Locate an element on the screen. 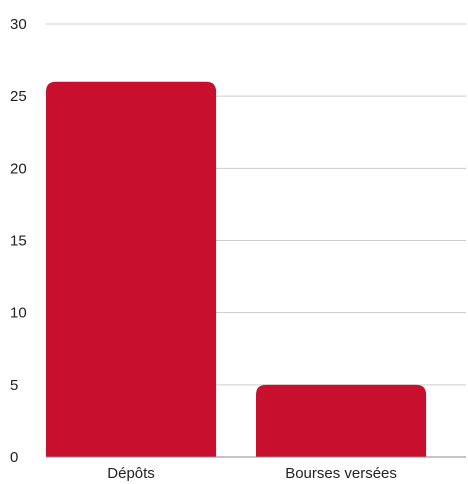  y-tick-label: 15 is located at coordinates (18, 241).